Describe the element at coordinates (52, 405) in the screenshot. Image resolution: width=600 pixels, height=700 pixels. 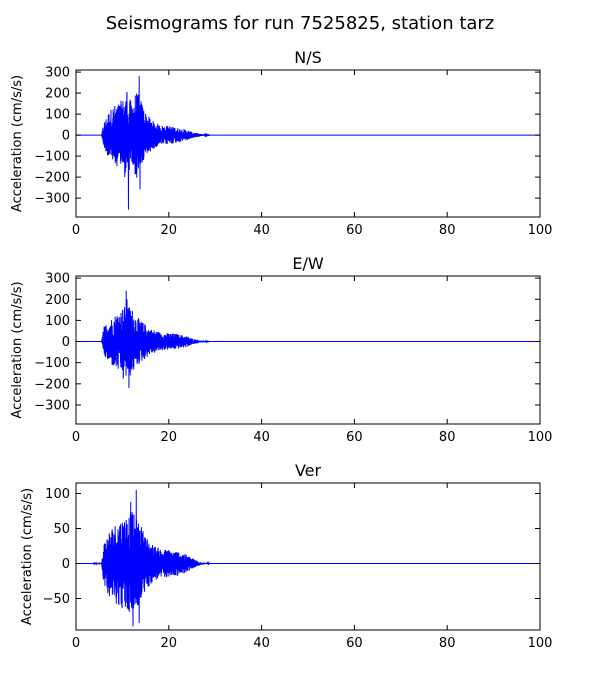
I see `y-tick-label-ew: −300` at that location.